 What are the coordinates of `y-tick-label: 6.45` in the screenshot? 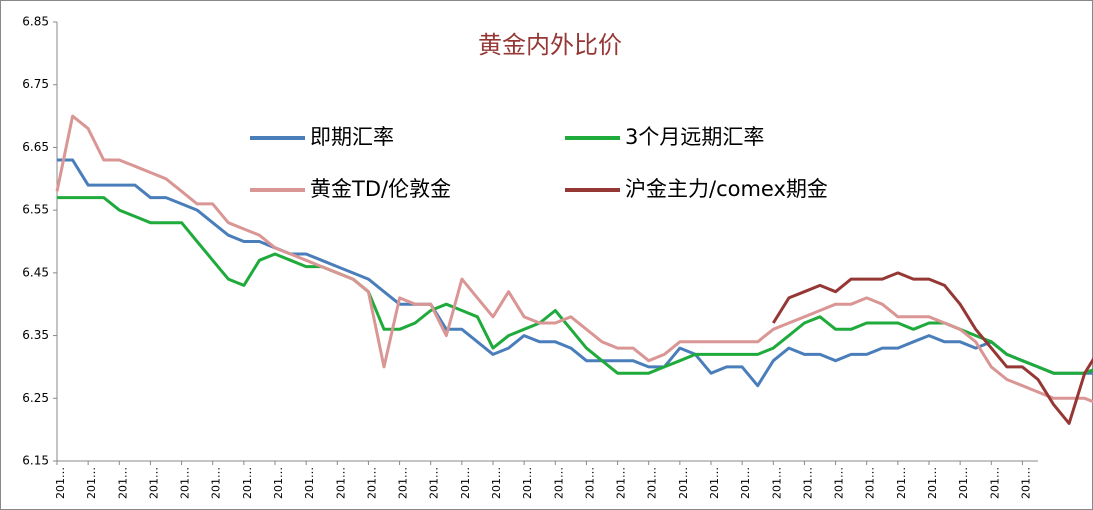 It's located at (35, 272).